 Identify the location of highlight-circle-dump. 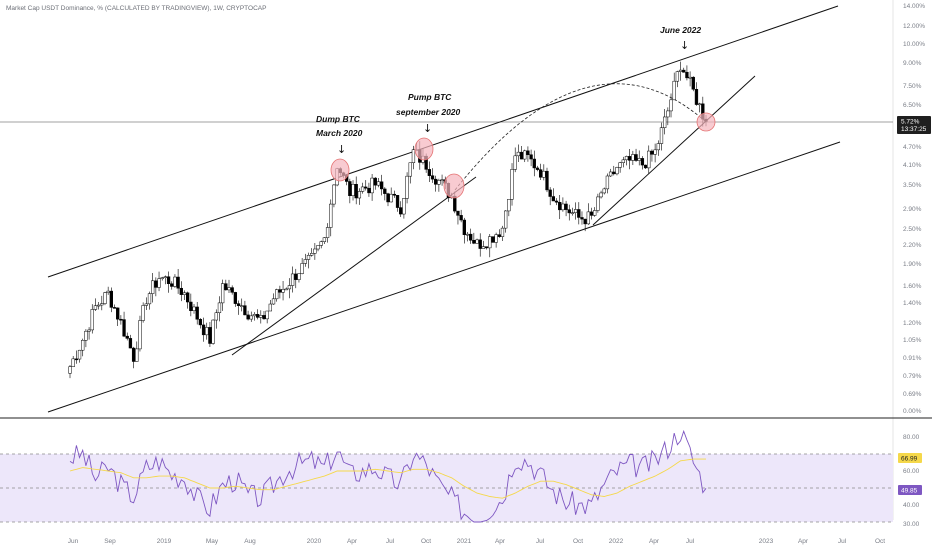
(340, 170).